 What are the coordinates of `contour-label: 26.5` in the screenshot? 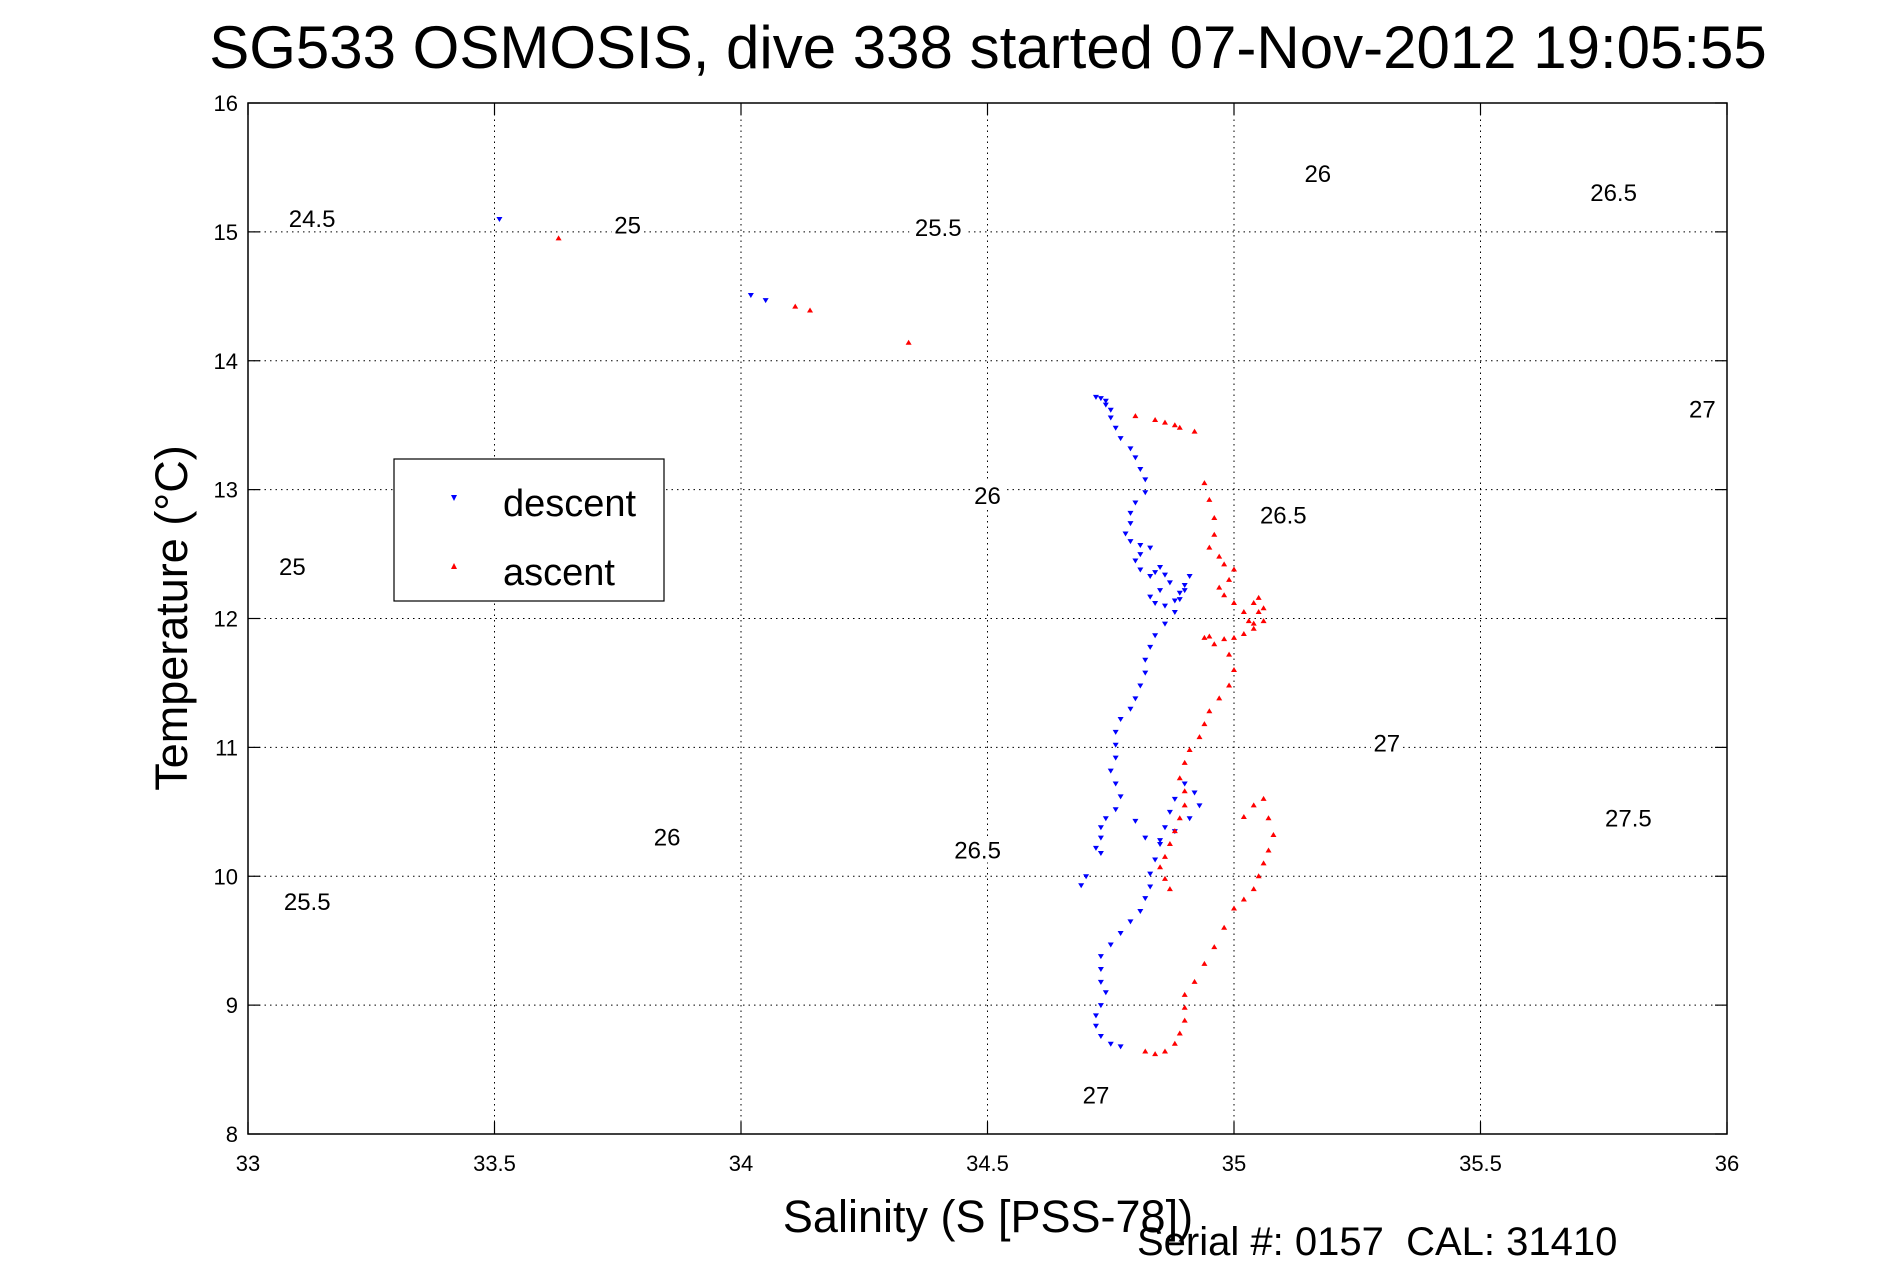 It's located at (977, 850).